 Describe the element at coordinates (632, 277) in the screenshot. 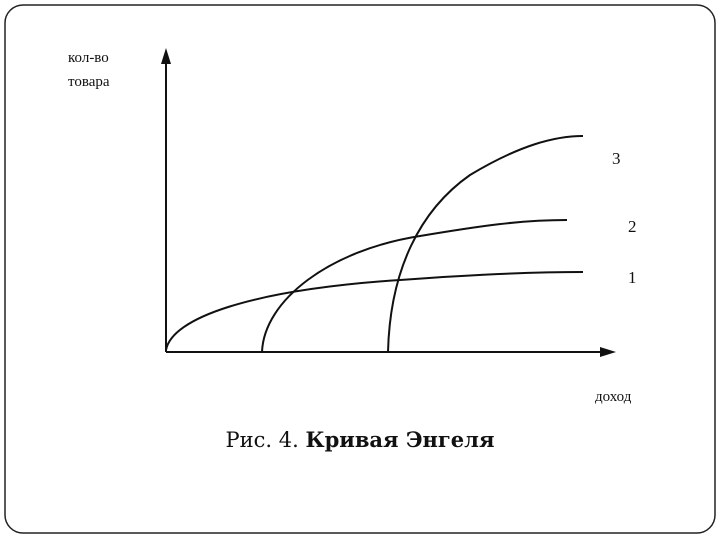

I see `curve-label: 1` at that location.